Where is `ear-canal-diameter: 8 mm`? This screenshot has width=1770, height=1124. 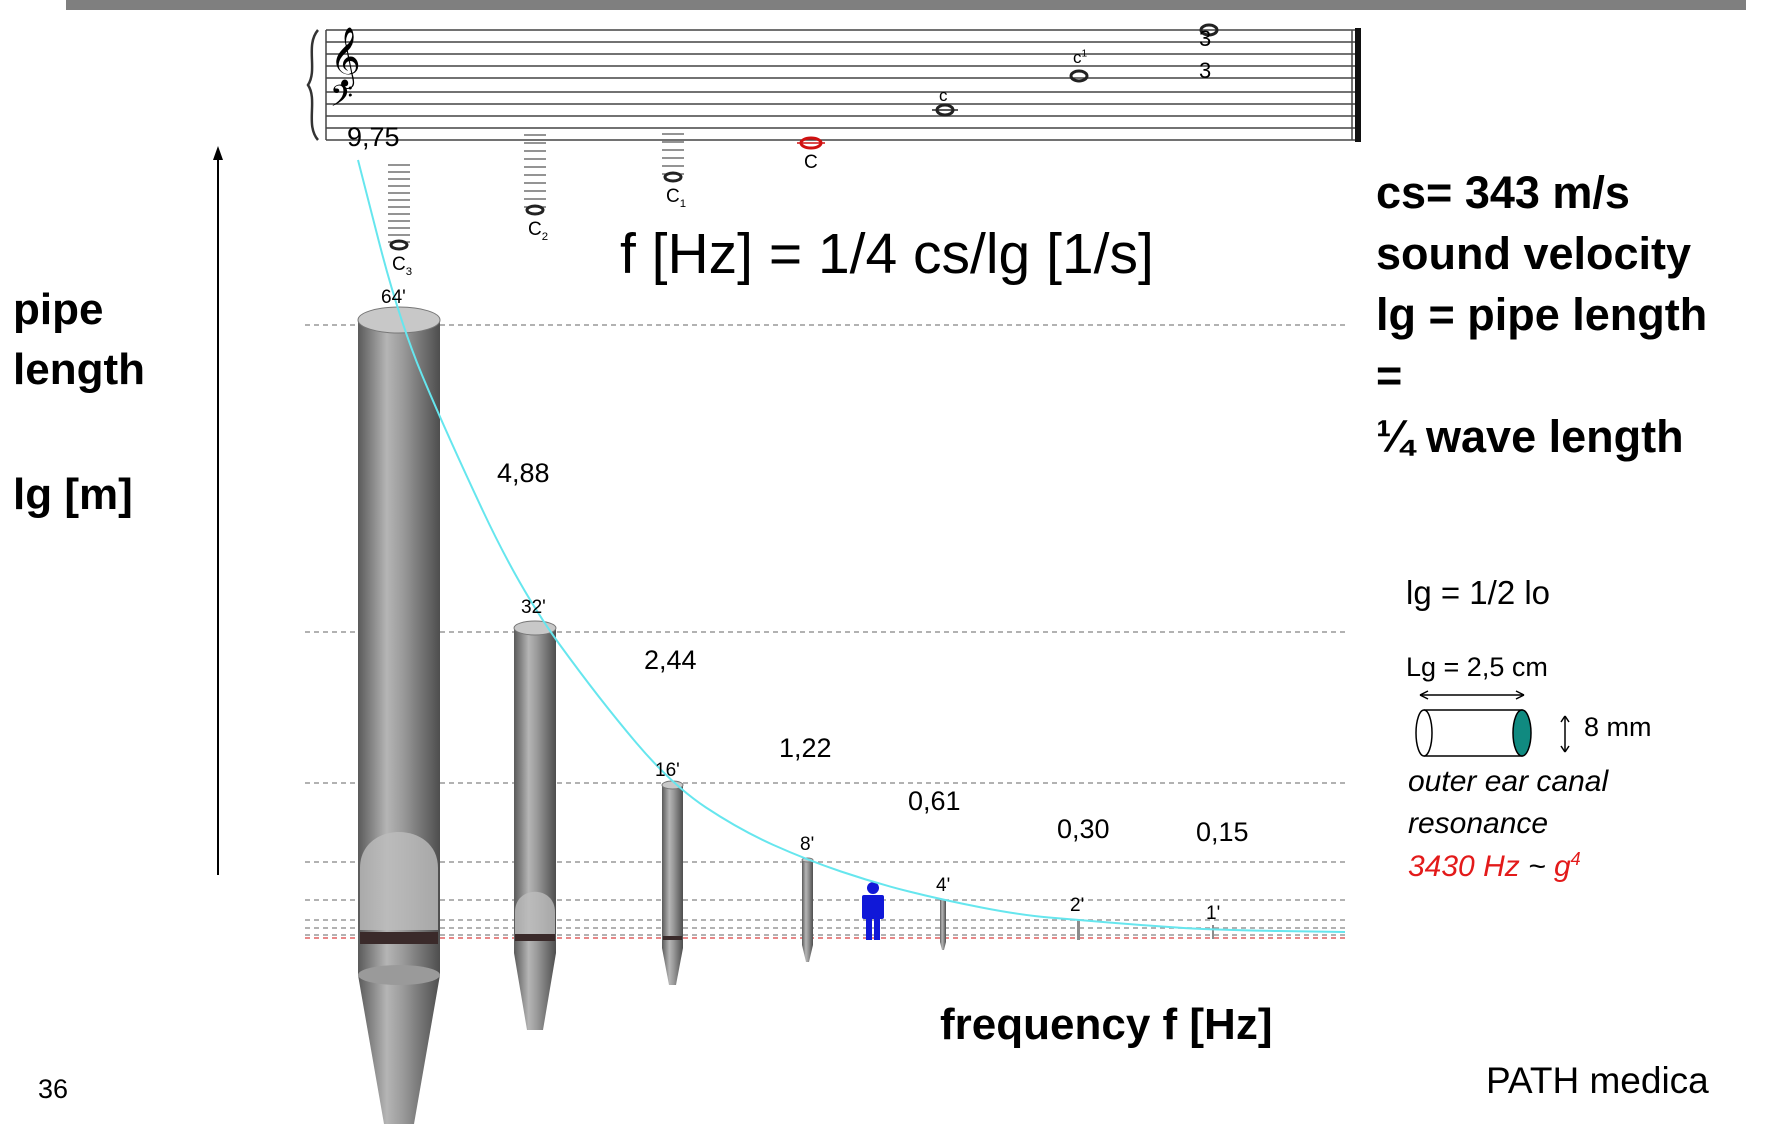 ear-canal-diameter: 8 mm is located at coordinates (1618, 727).